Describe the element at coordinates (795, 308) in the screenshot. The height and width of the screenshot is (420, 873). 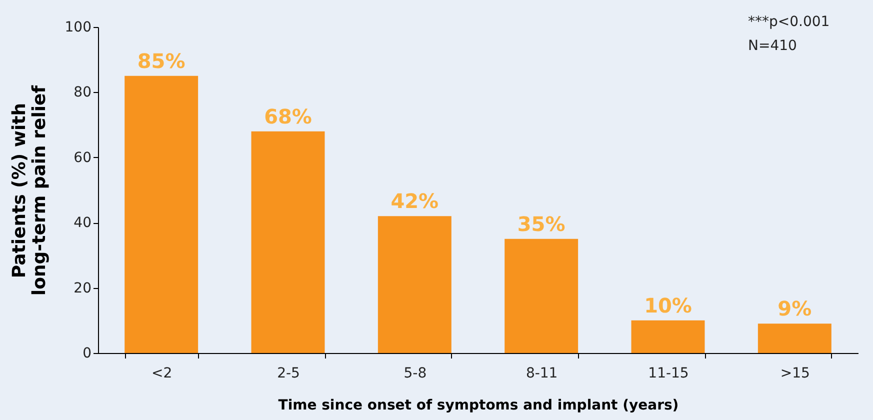
I see `data-label: 9%` at that location.